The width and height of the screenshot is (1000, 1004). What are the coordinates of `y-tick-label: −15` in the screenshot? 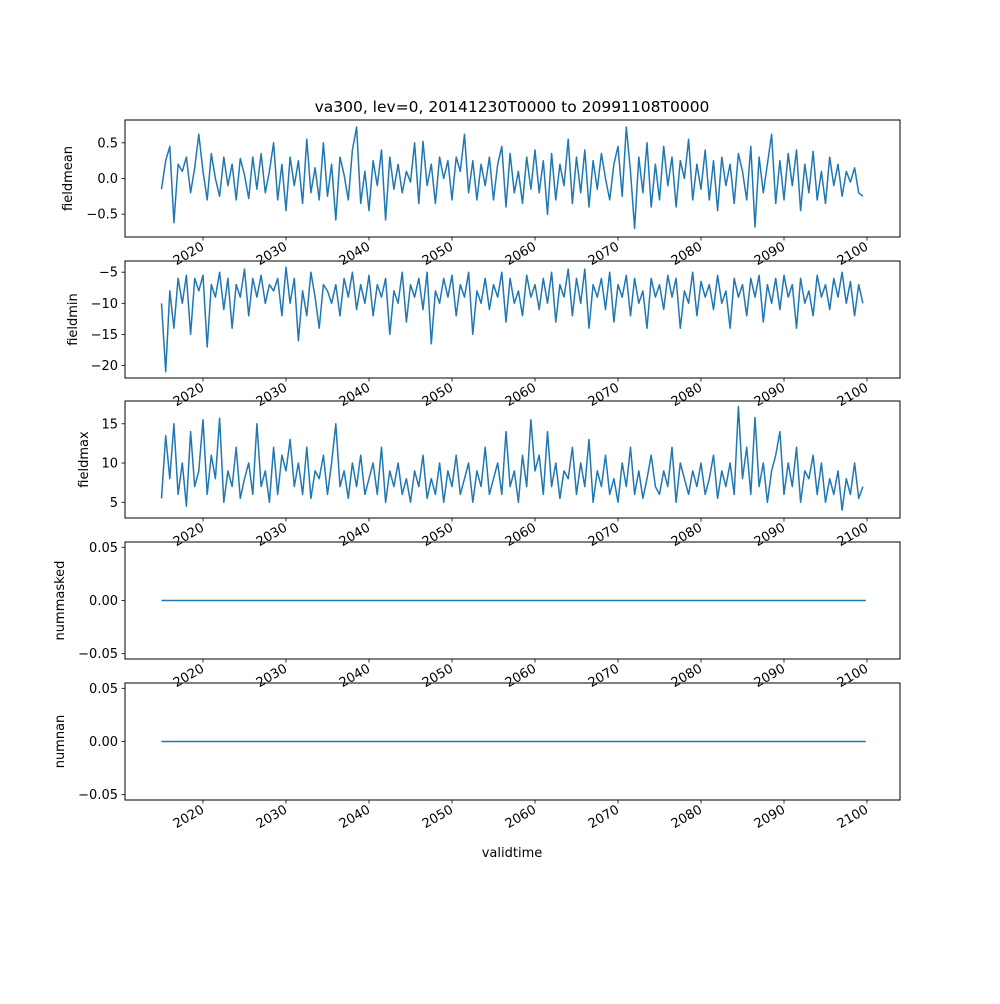 It's located at (104, 335).